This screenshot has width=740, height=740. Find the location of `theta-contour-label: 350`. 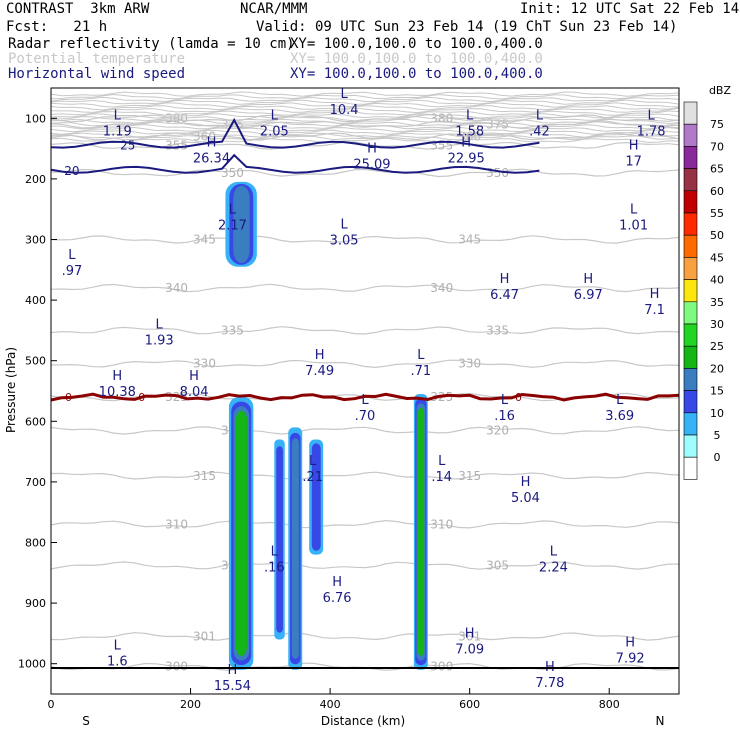

theta-contour-label: 350 is located at coordinates (232, 173).